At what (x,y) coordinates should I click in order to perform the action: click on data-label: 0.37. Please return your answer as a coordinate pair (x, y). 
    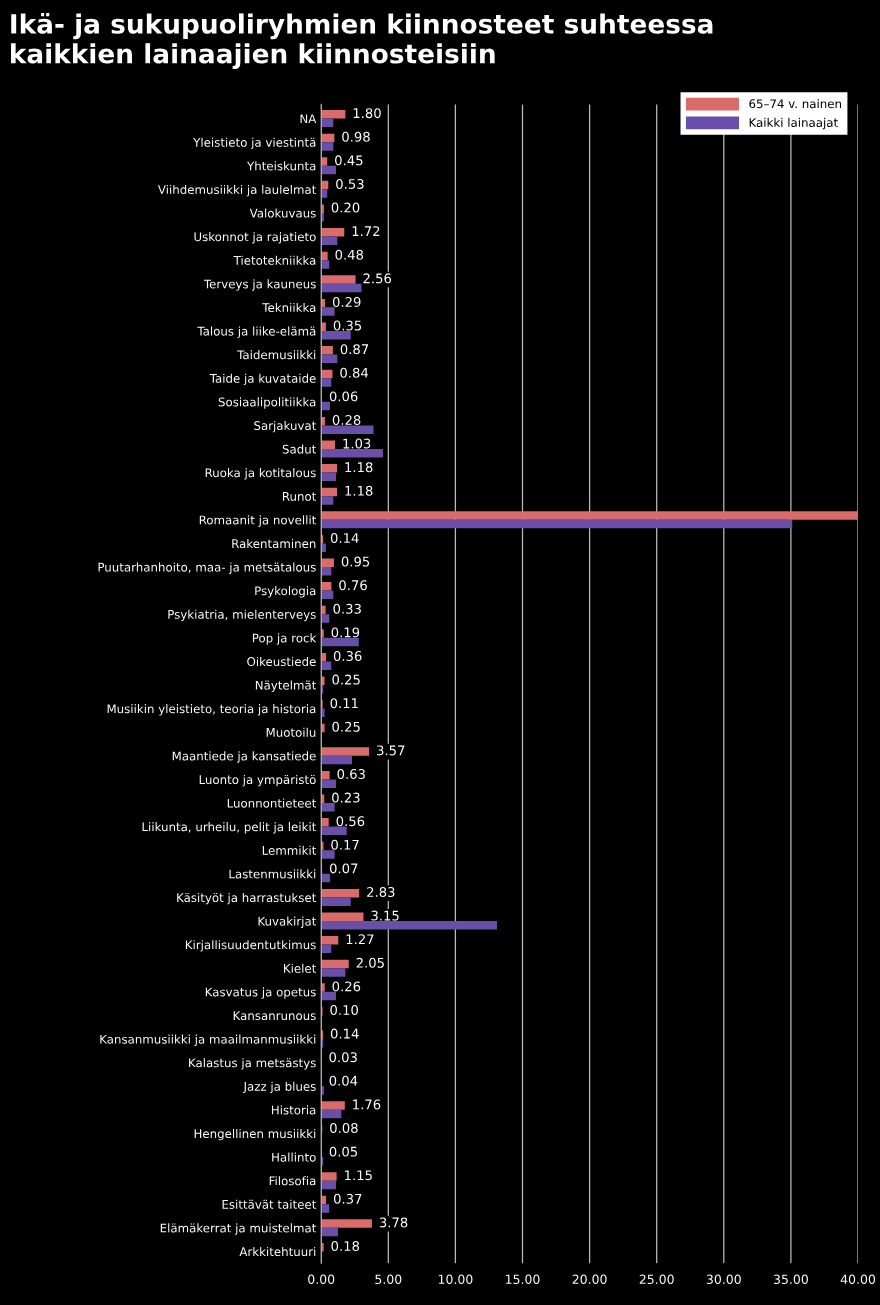
    Looking at the image, I should click on (347, 1198).